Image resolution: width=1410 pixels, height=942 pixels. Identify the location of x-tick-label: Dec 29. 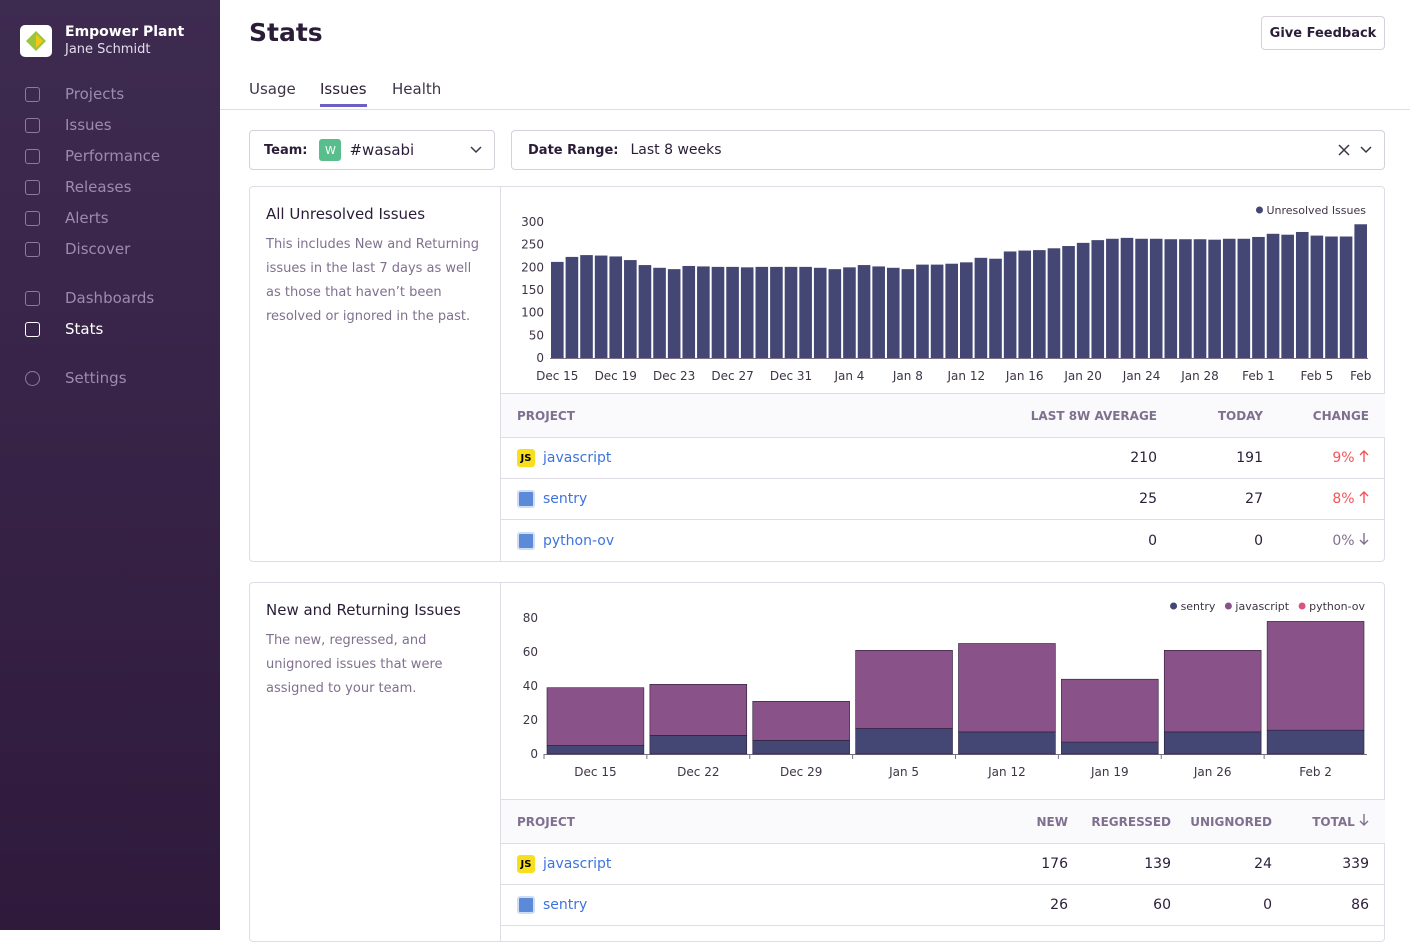
(801, 772).